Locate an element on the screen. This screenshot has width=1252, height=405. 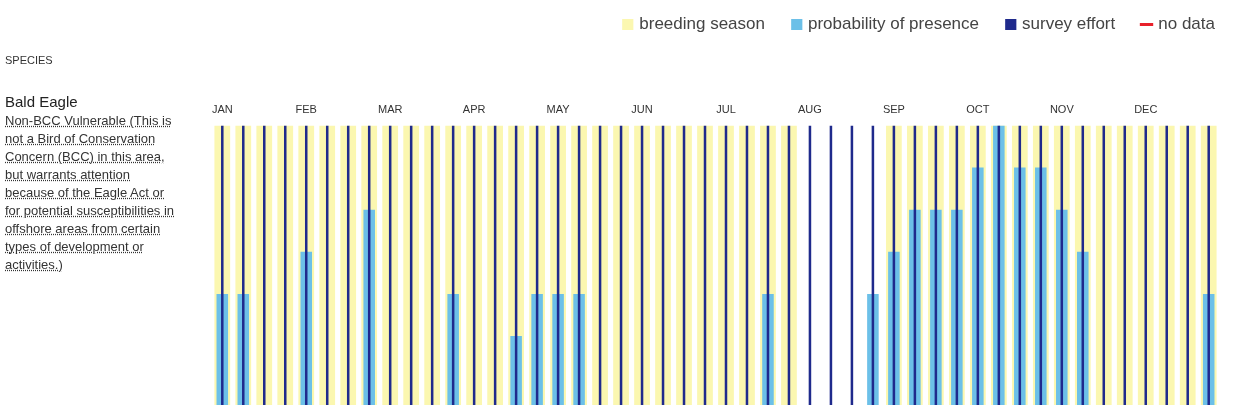
x-tick-label: MAY is located at coordinates (558, 108).